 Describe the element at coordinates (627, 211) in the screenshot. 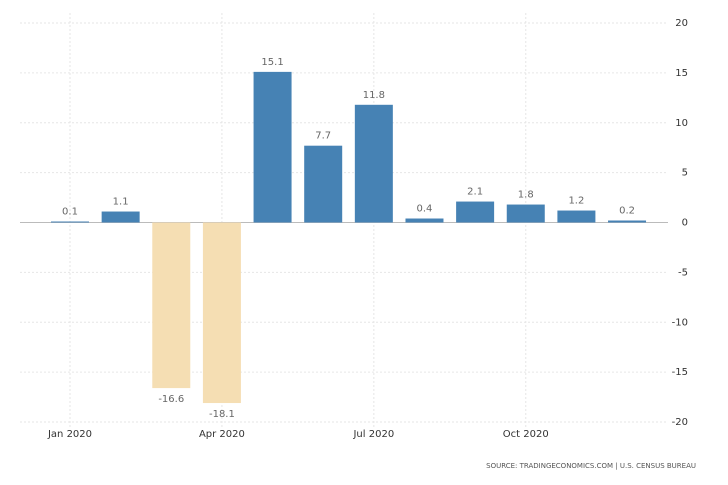

I see `value-label: 0.2` at that location.